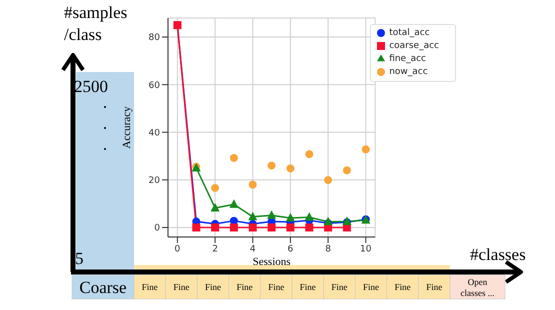  I want to click on y-tick-label: 80, so click(154, 38).